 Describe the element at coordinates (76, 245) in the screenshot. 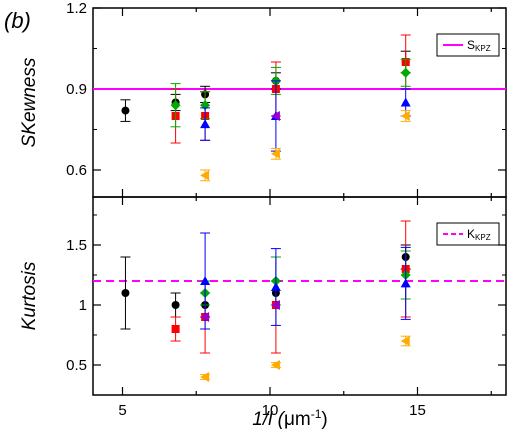

I see `y-tick-label: 1.5` at that location.